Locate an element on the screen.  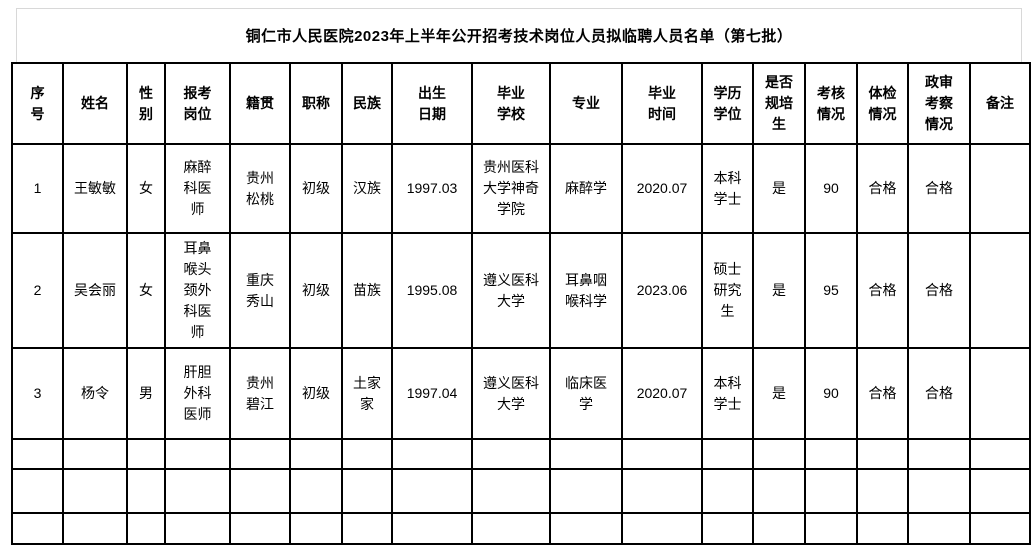
column-header-native-place: 籍贯 is located at coordinates (260, 103).